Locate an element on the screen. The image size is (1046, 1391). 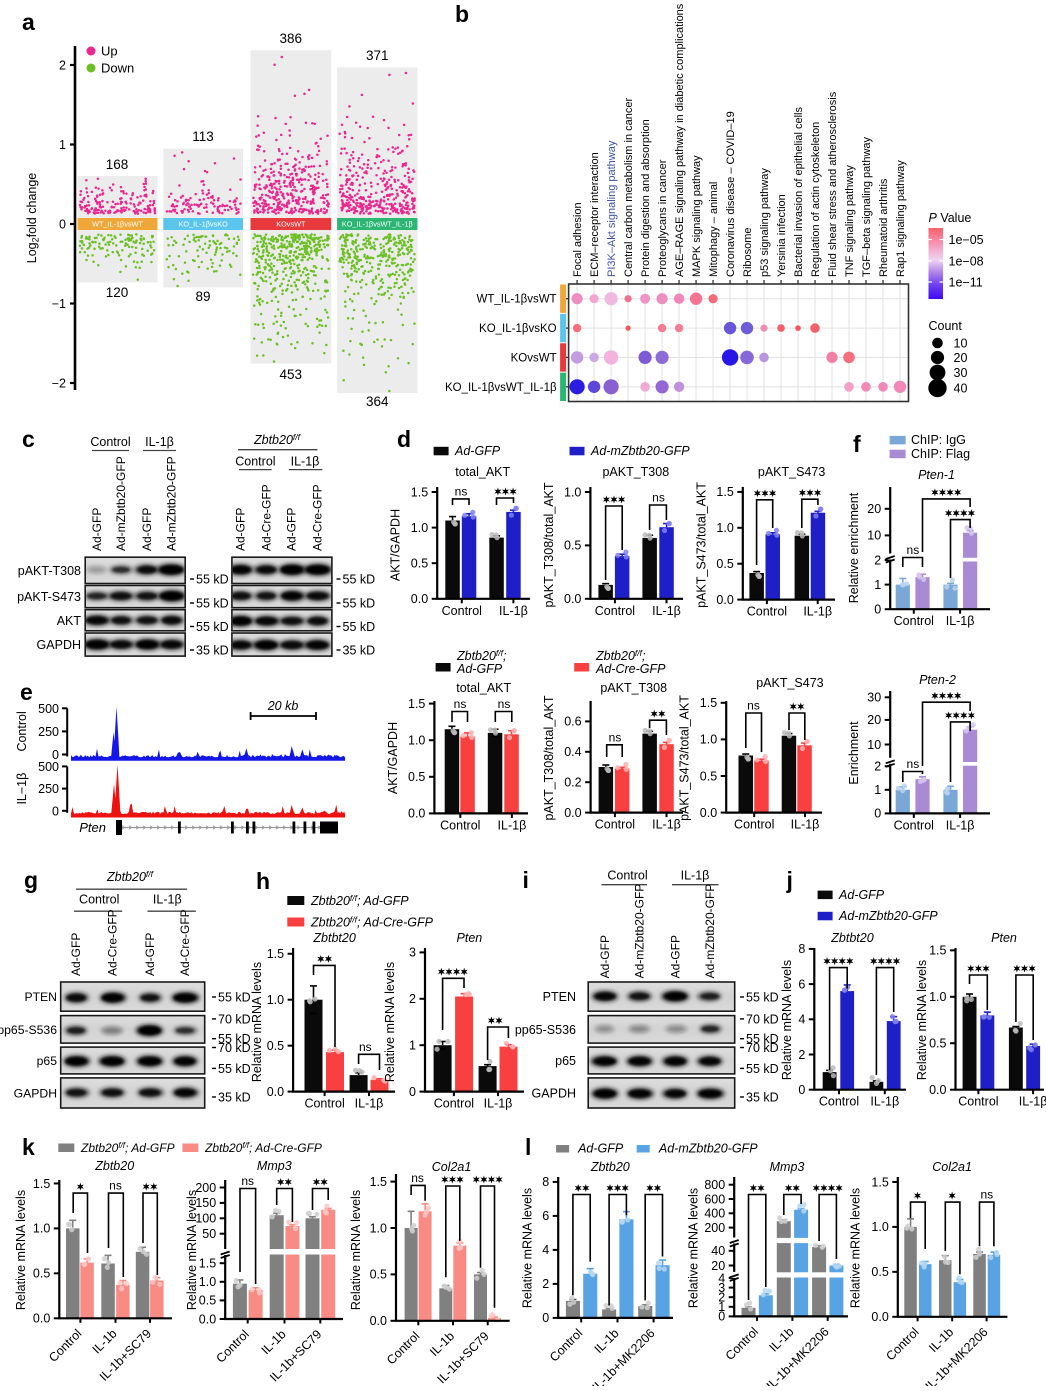
svg-text: pAKT_T308 is located at coordinates (633, 688).